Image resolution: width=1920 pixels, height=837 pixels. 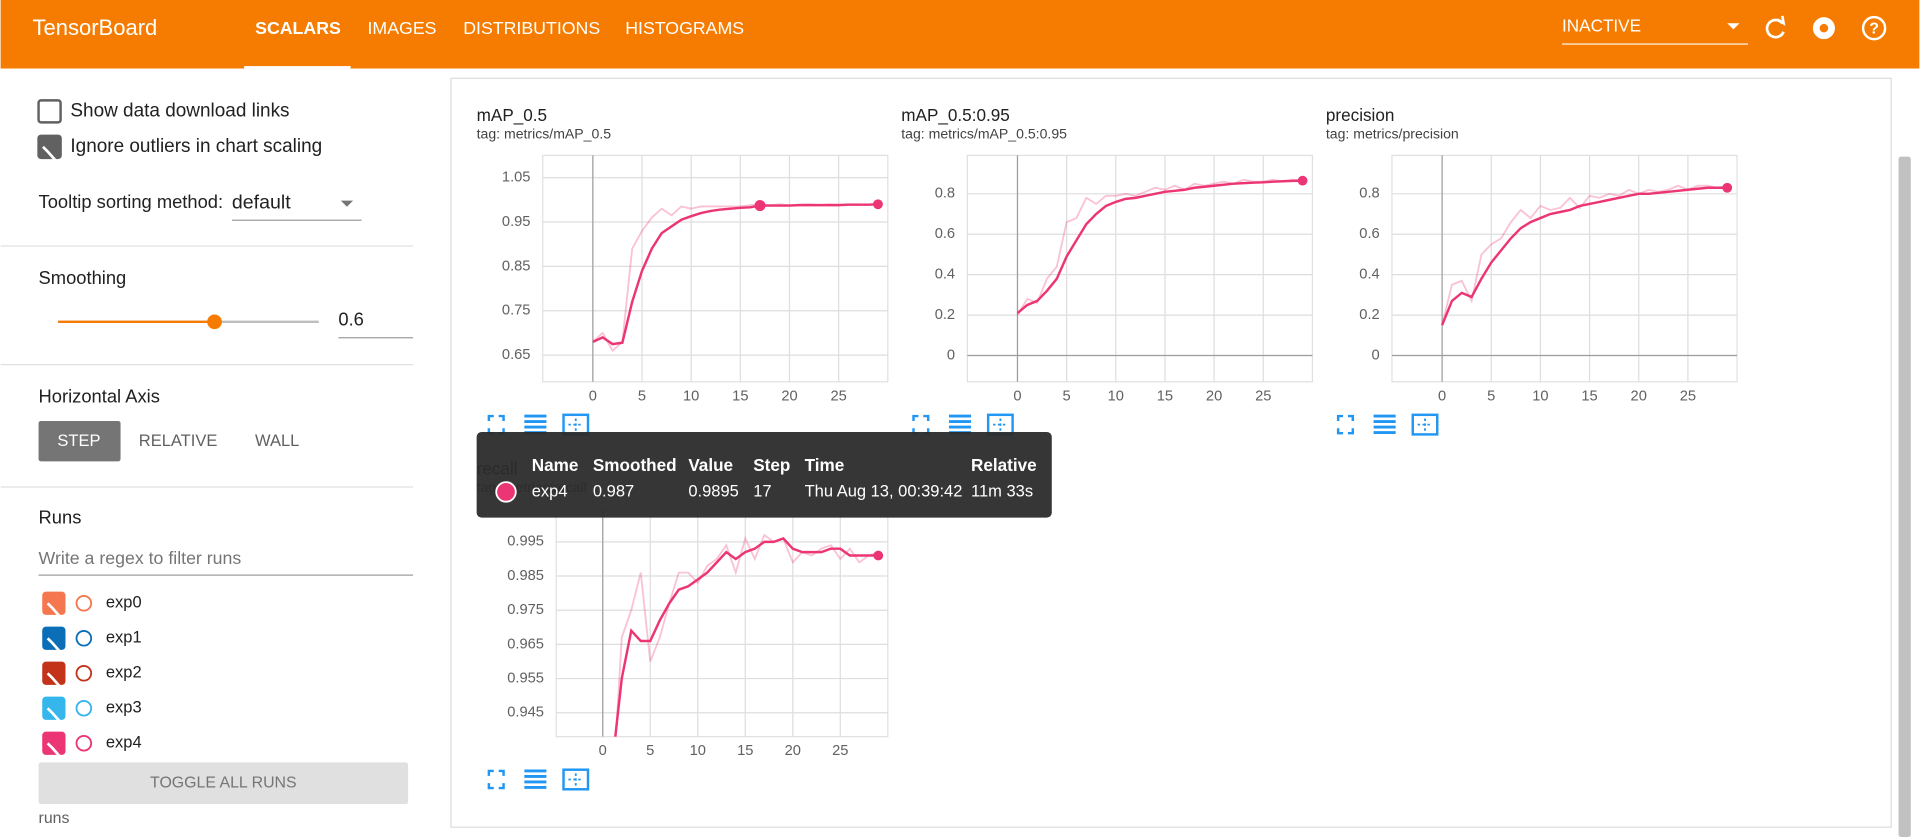 I want to click on x-tick-label: 10, so click(x=698, y=751).